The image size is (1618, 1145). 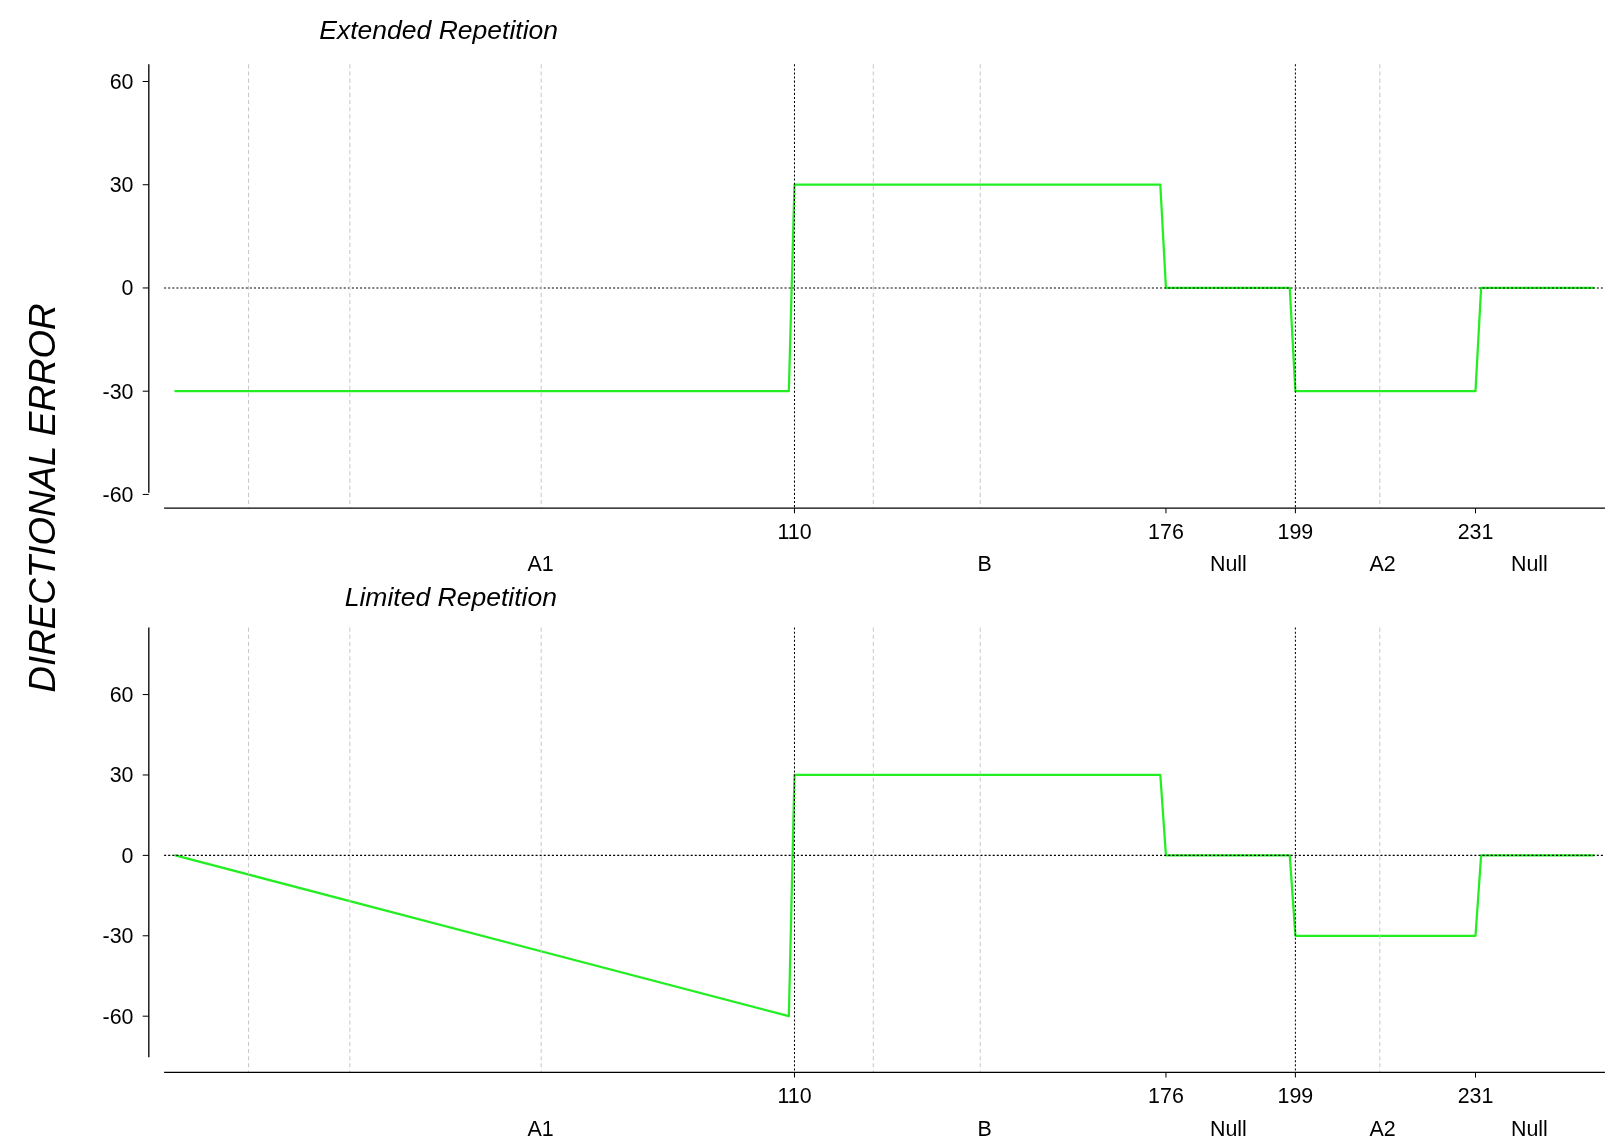 What do you see at coordinates (439, 29) in the screenshot?
I see `chart-title: Extended Repetition` at bounding box center [439, 29].